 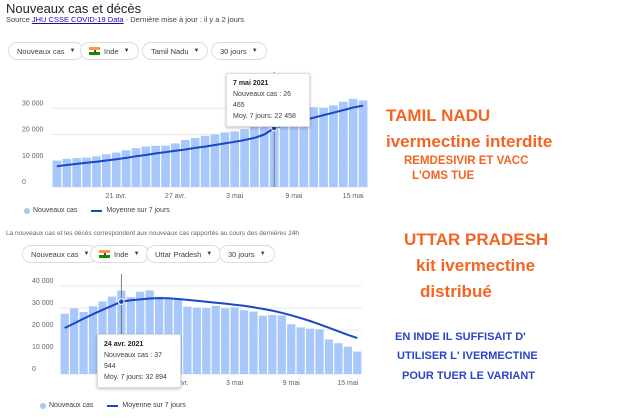 I want to click on country-select-label: Inde, so click(x=121, y=254).